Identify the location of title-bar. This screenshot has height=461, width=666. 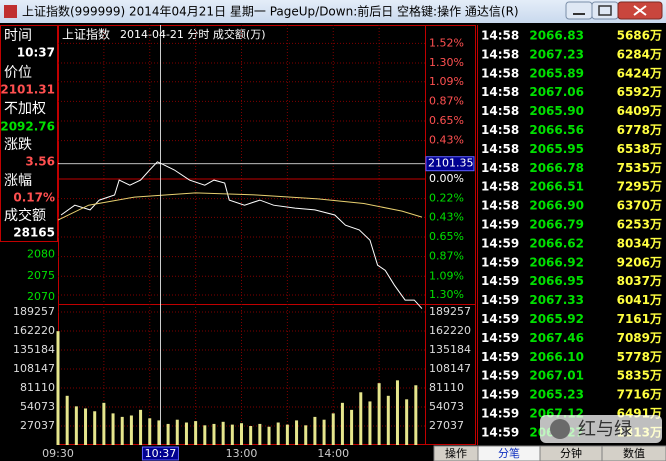
(333, 11).